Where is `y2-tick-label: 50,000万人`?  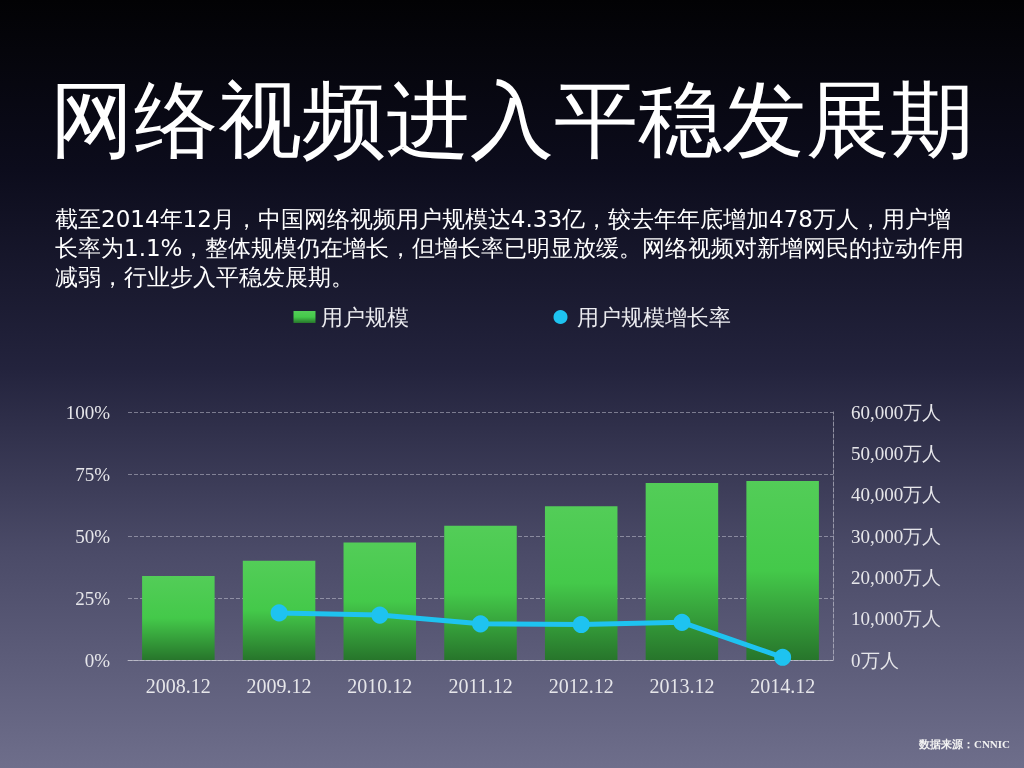 y2-tick-label: 50,000万人 is located at coordinates (896, 453).